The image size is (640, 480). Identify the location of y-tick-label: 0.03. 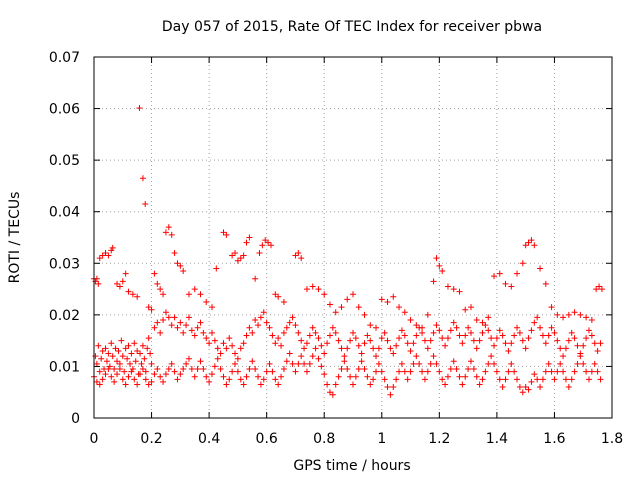
(64, 264).